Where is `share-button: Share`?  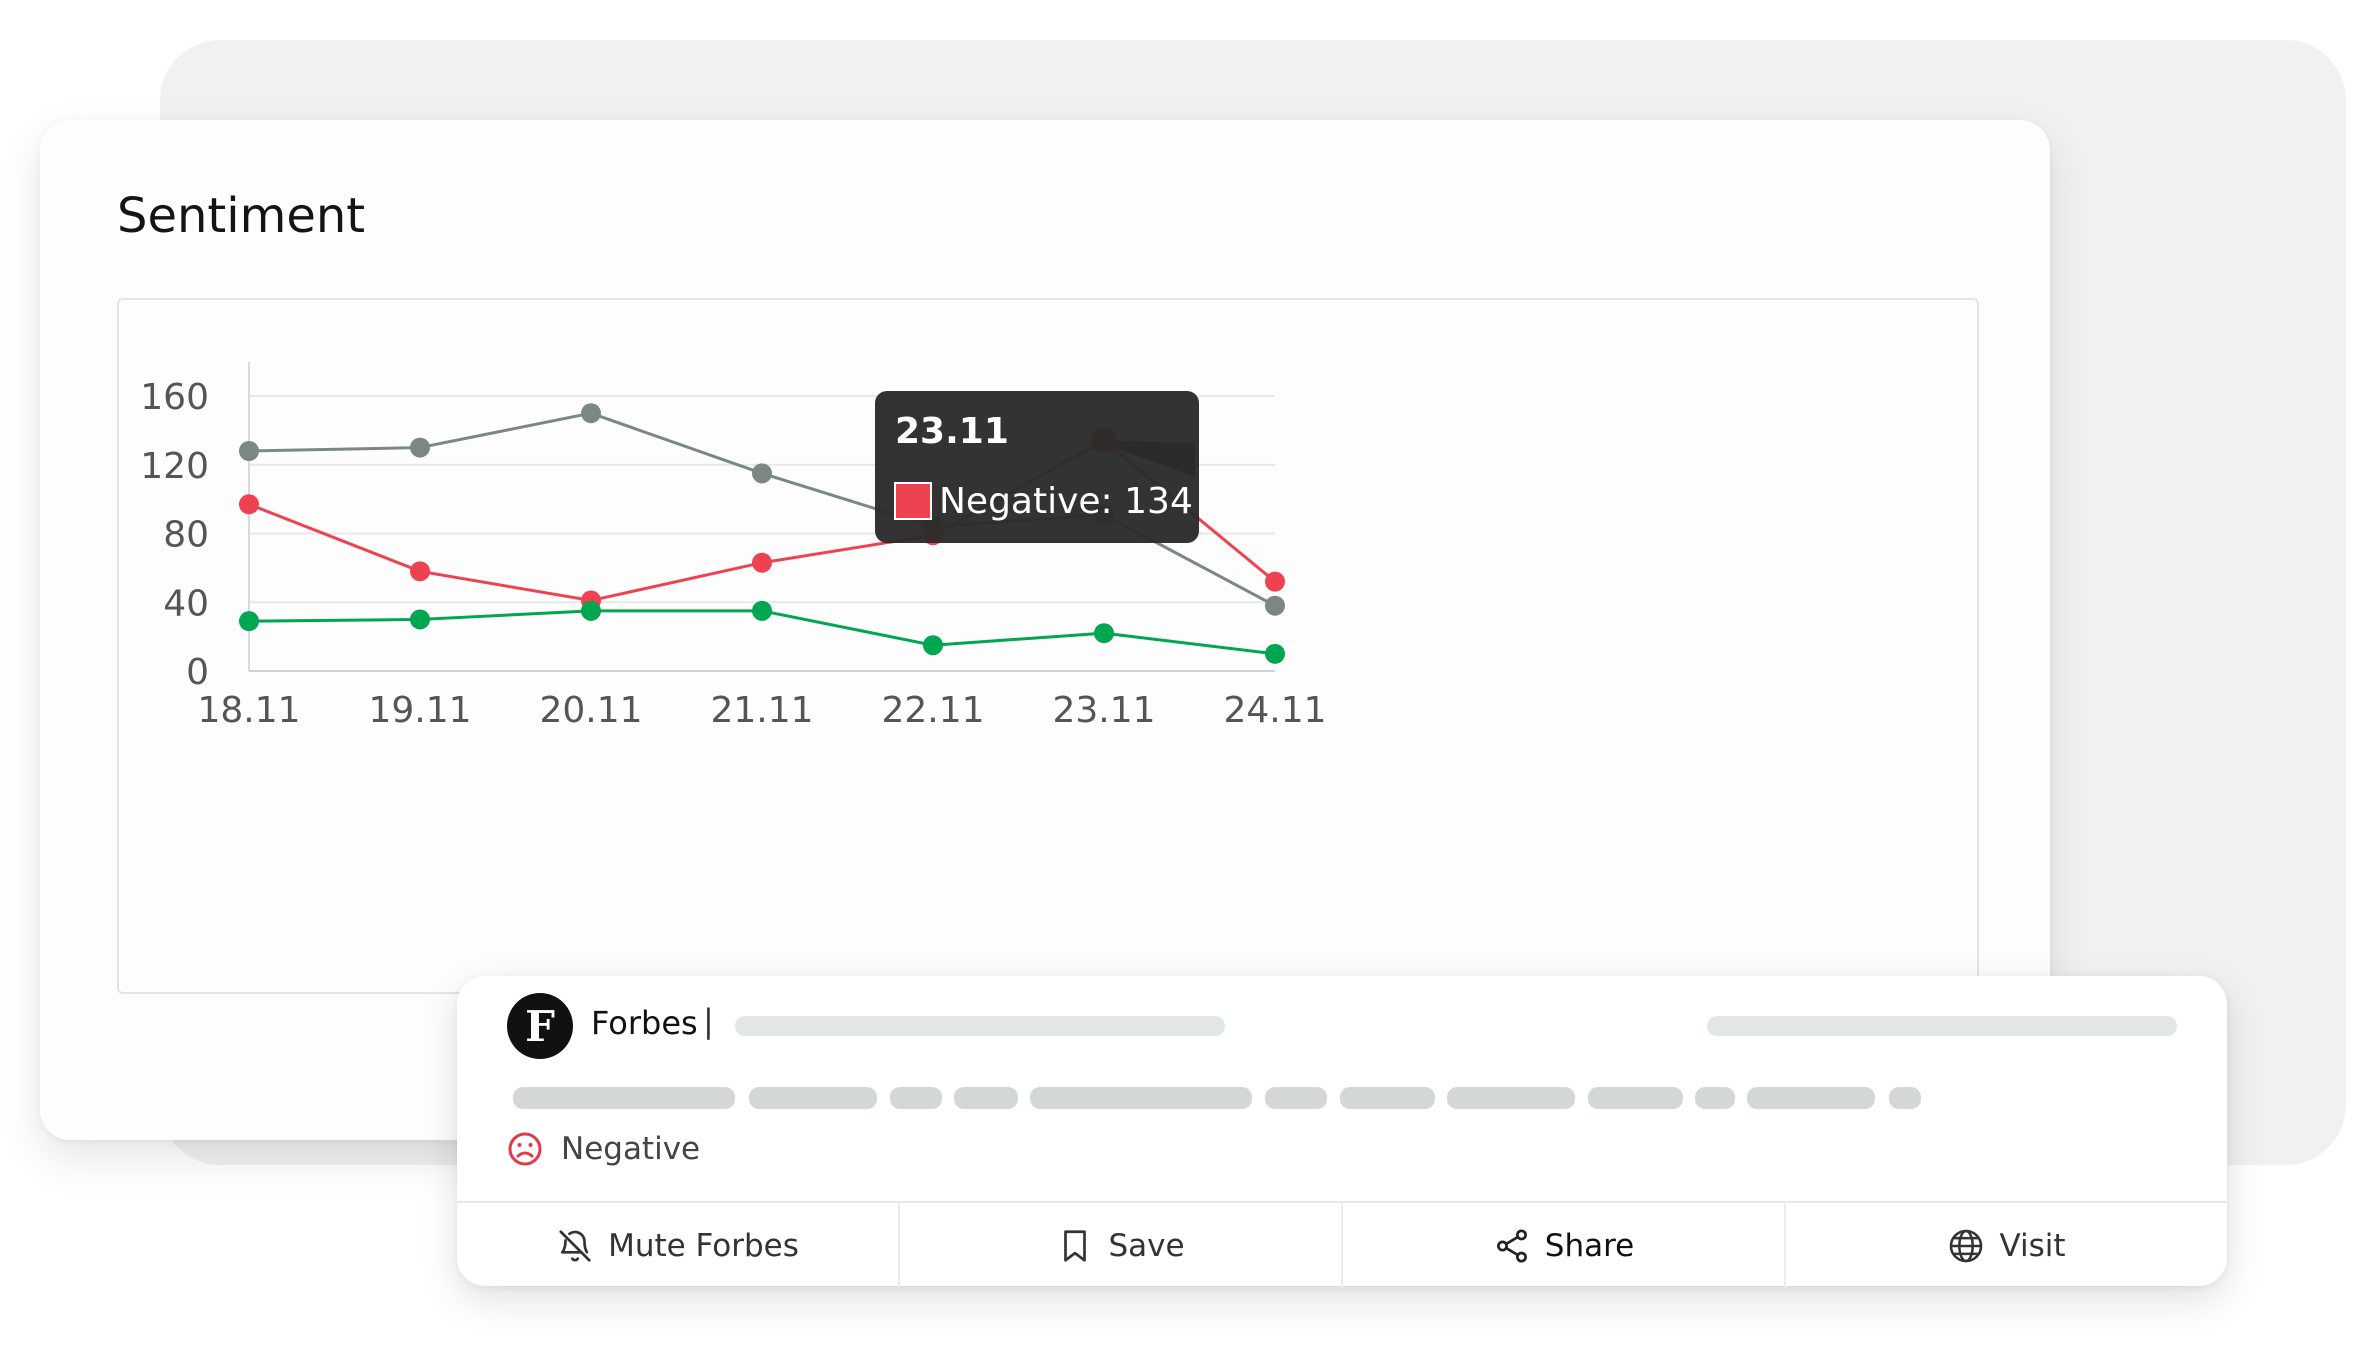 share-button: Share is located at coordinates (1562, 1245).